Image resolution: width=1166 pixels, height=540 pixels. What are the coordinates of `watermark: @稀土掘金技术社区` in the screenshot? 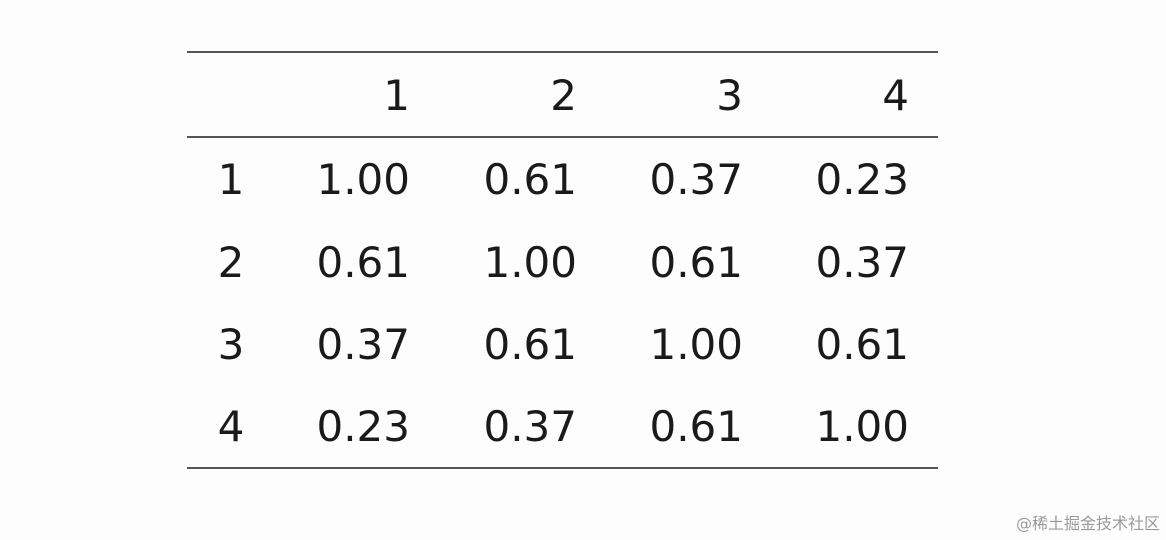 It's located at (1087, 523).